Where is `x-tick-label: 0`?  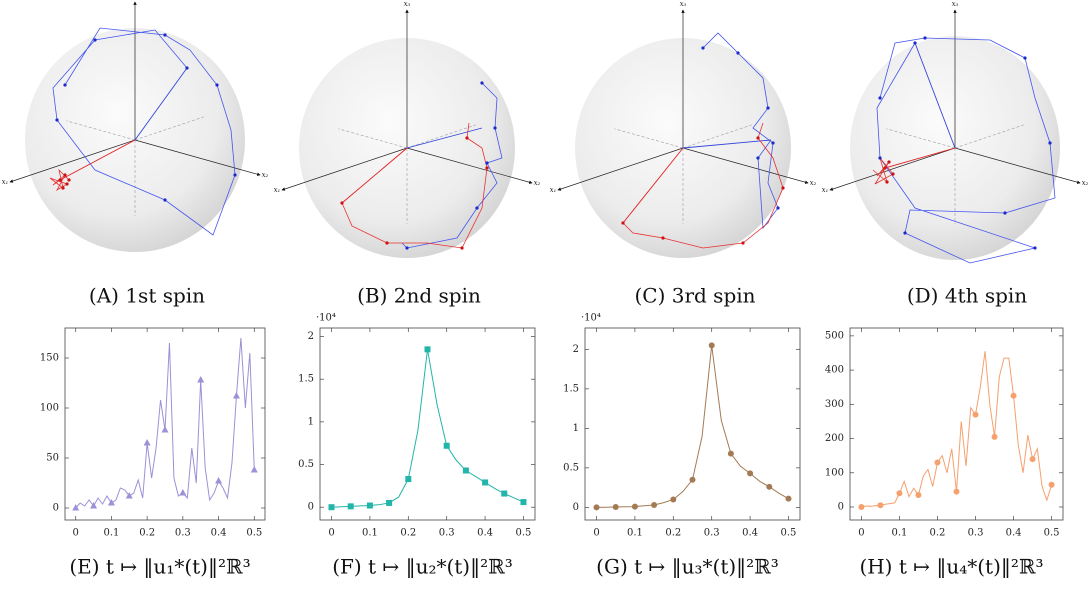 x-tick-label: 0 is located at coordinates (76, 533).